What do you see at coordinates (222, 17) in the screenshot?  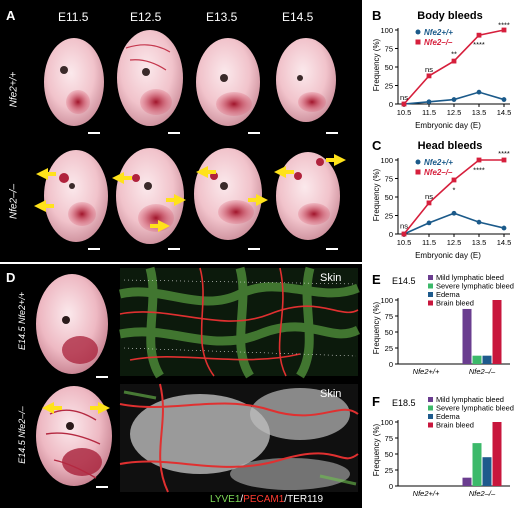 I see `stage-label-e13-5: E13.5` at bounding box center [222, 17].